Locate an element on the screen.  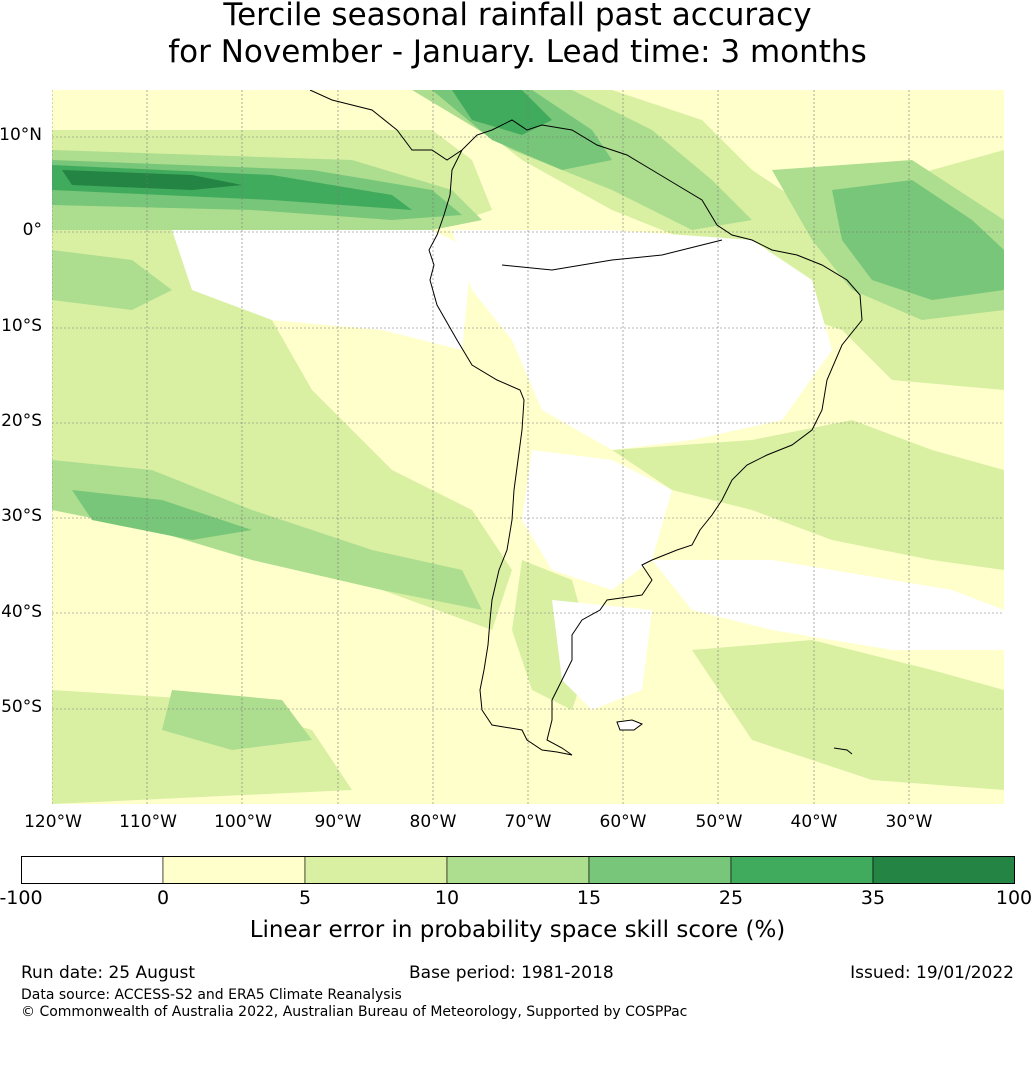
amazon-river is located at coordinates (612, 255).